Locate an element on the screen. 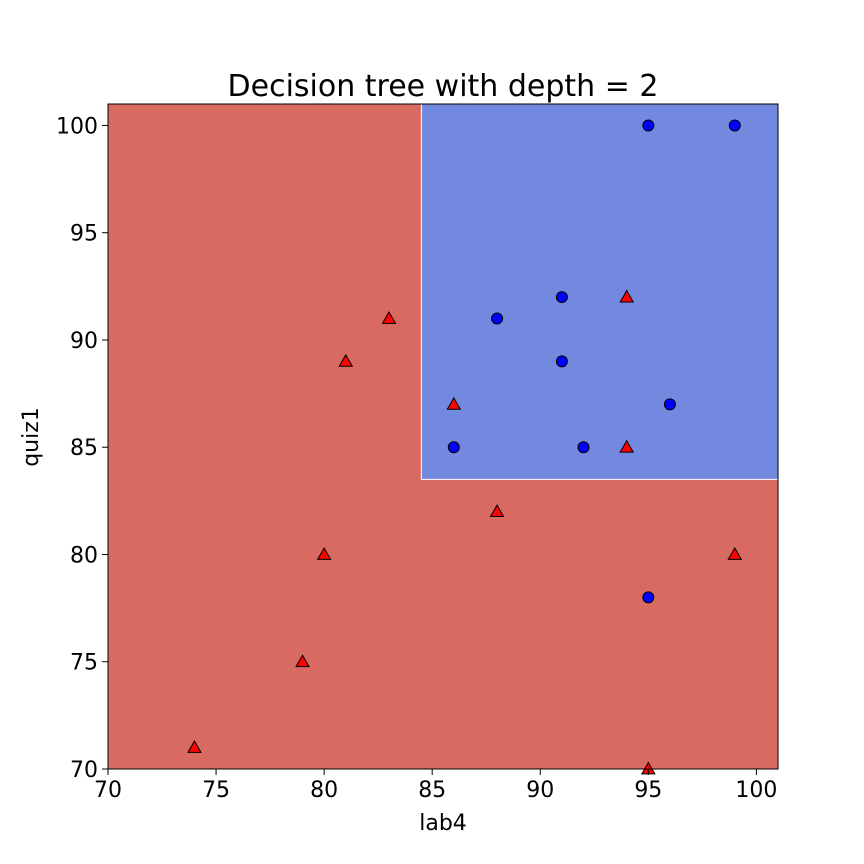  x-tick-label: 70 is located at coordinates (108, 790).